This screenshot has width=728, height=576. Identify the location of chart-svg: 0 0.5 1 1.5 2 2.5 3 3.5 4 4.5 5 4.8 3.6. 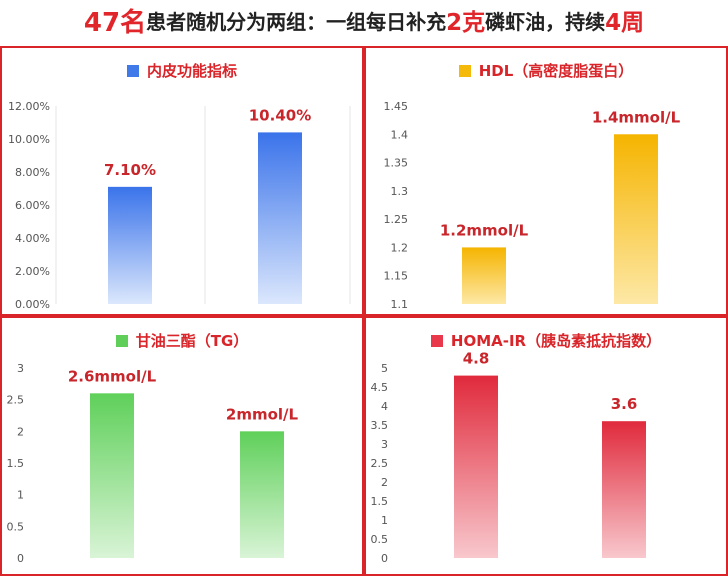
(508, 457).